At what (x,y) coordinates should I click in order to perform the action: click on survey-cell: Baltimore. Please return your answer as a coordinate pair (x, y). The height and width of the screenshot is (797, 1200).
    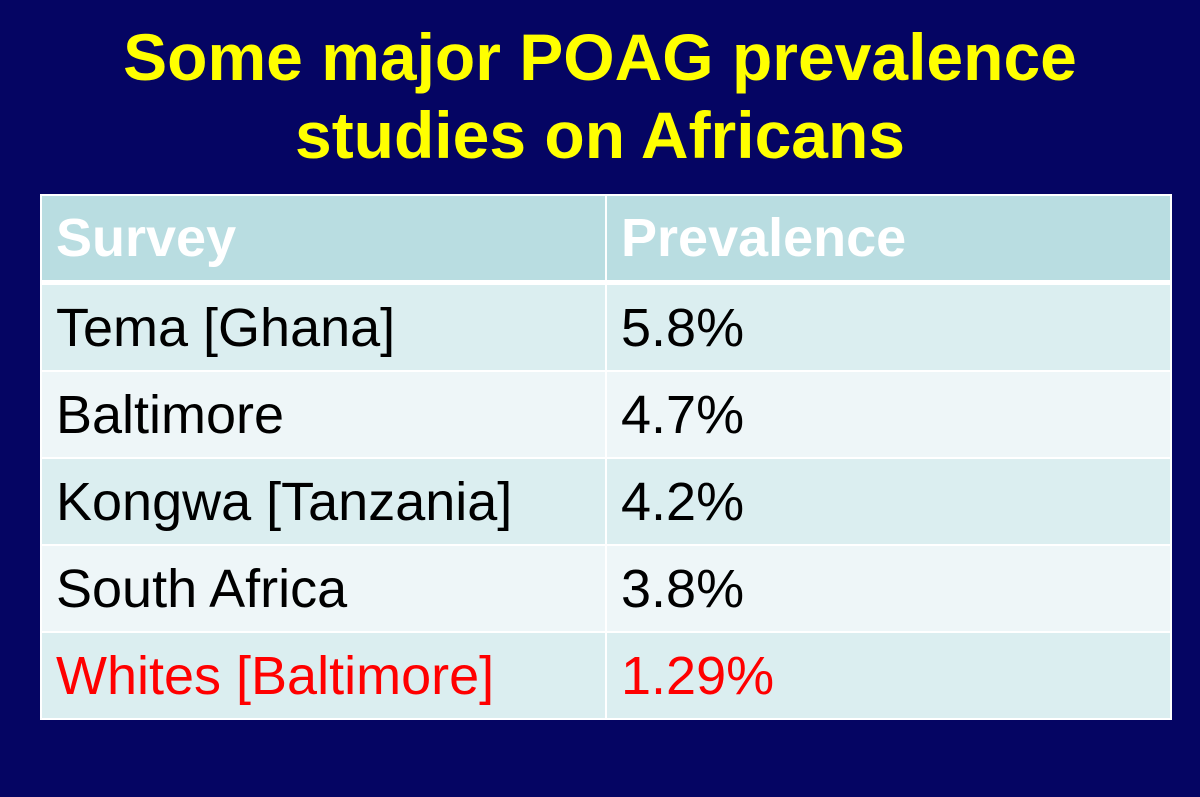
    Looking at the image, I should click on (323, 414).